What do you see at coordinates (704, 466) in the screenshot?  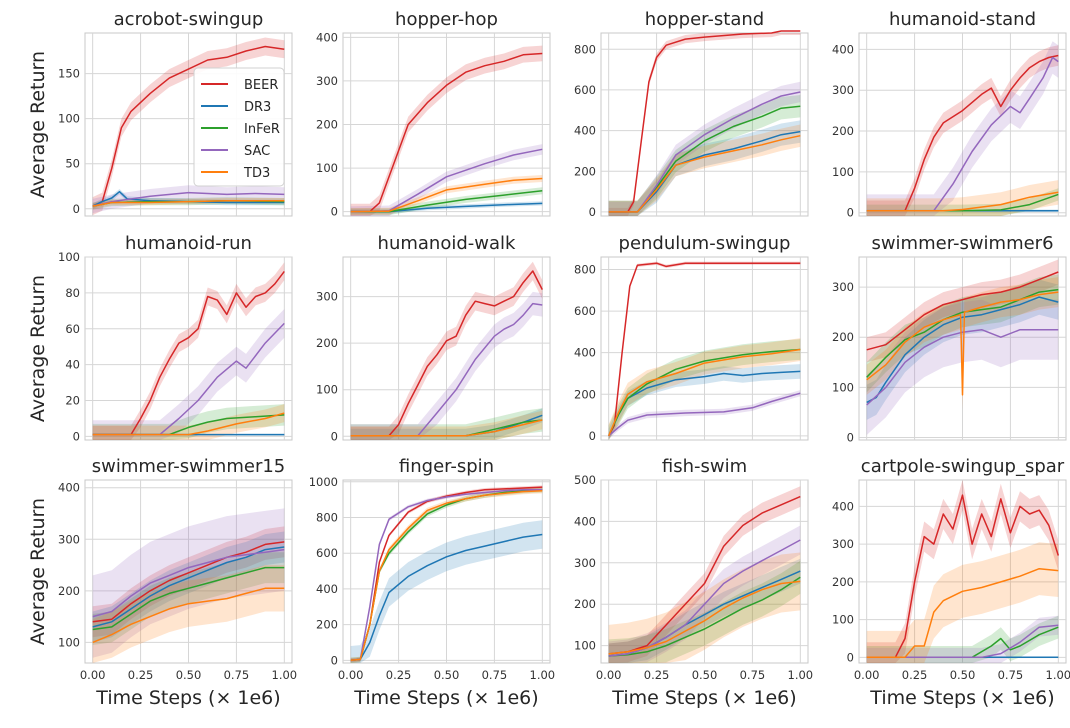 I see `panel-title: fish-swim` at bounding box center [704, 466].